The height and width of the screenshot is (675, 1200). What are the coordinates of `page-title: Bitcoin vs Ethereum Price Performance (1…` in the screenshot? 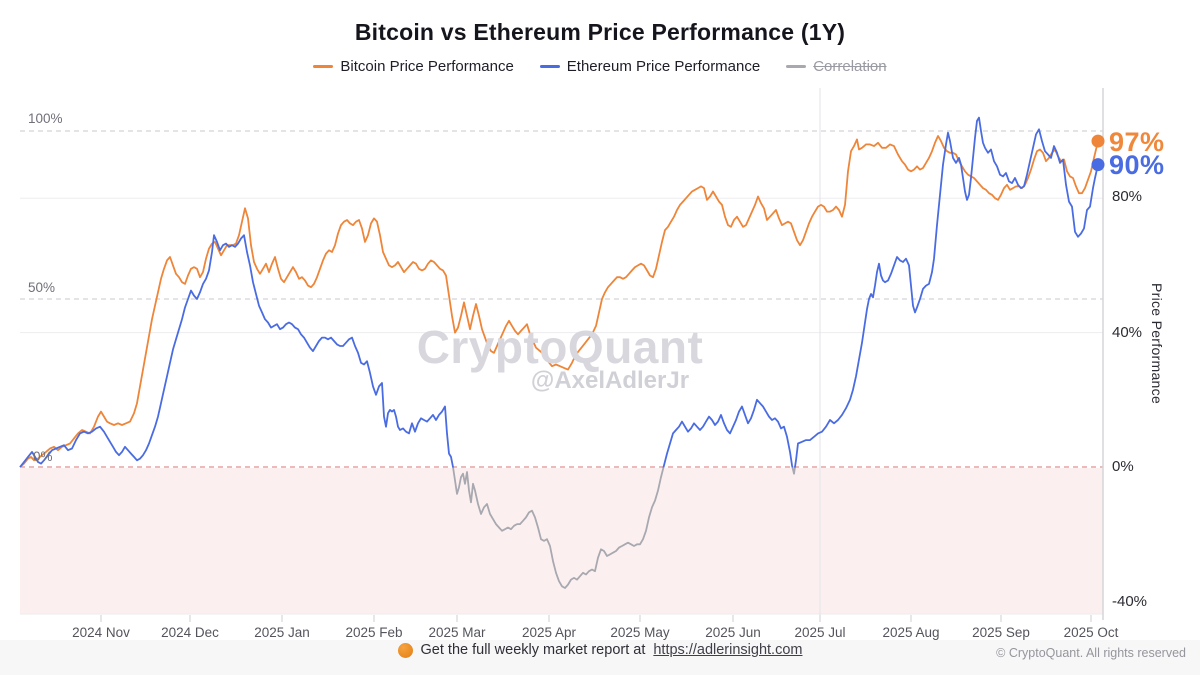 It's located at (600, 32).